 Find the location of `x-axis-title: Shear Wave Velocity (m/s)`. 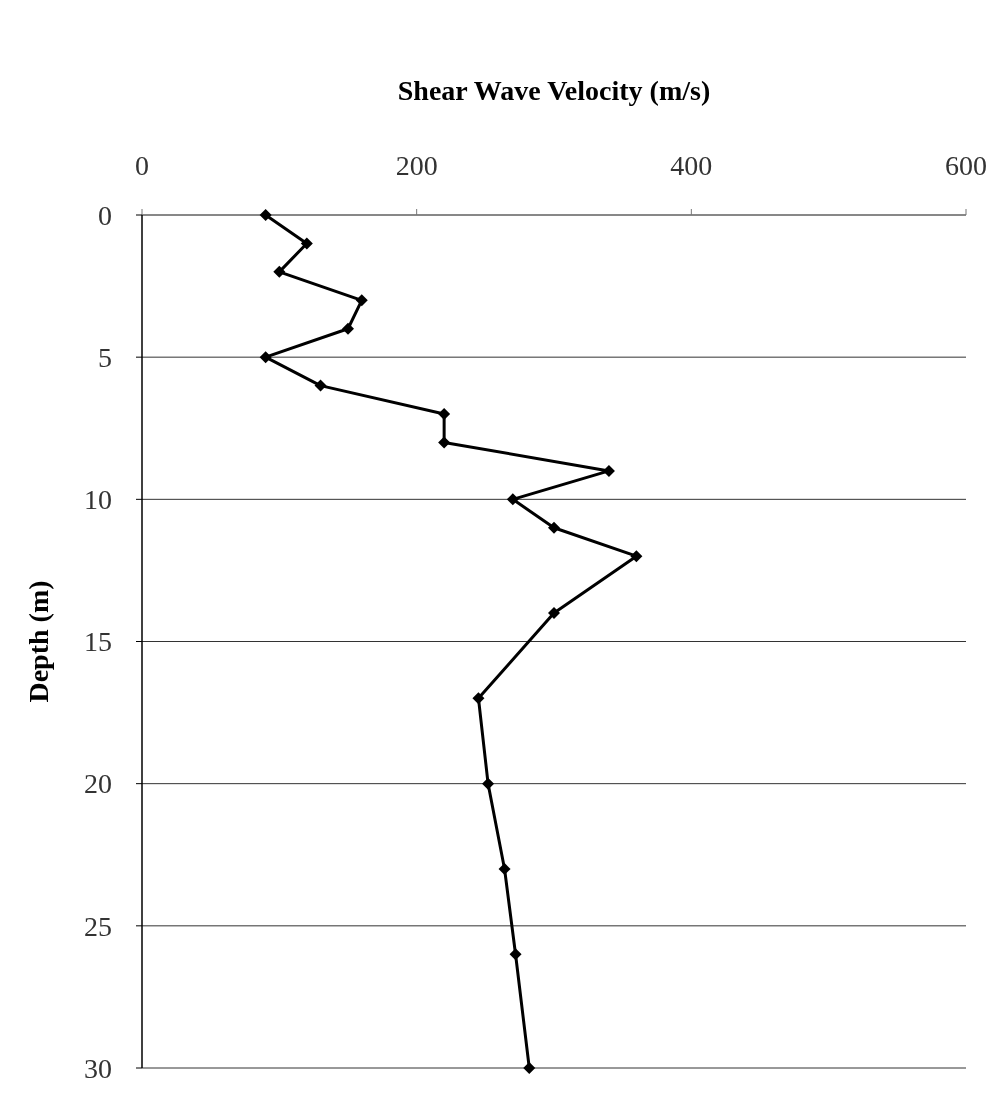

x-axis-title: Shear Wave Velocity (m/s) is located at coordinates (554, 90).